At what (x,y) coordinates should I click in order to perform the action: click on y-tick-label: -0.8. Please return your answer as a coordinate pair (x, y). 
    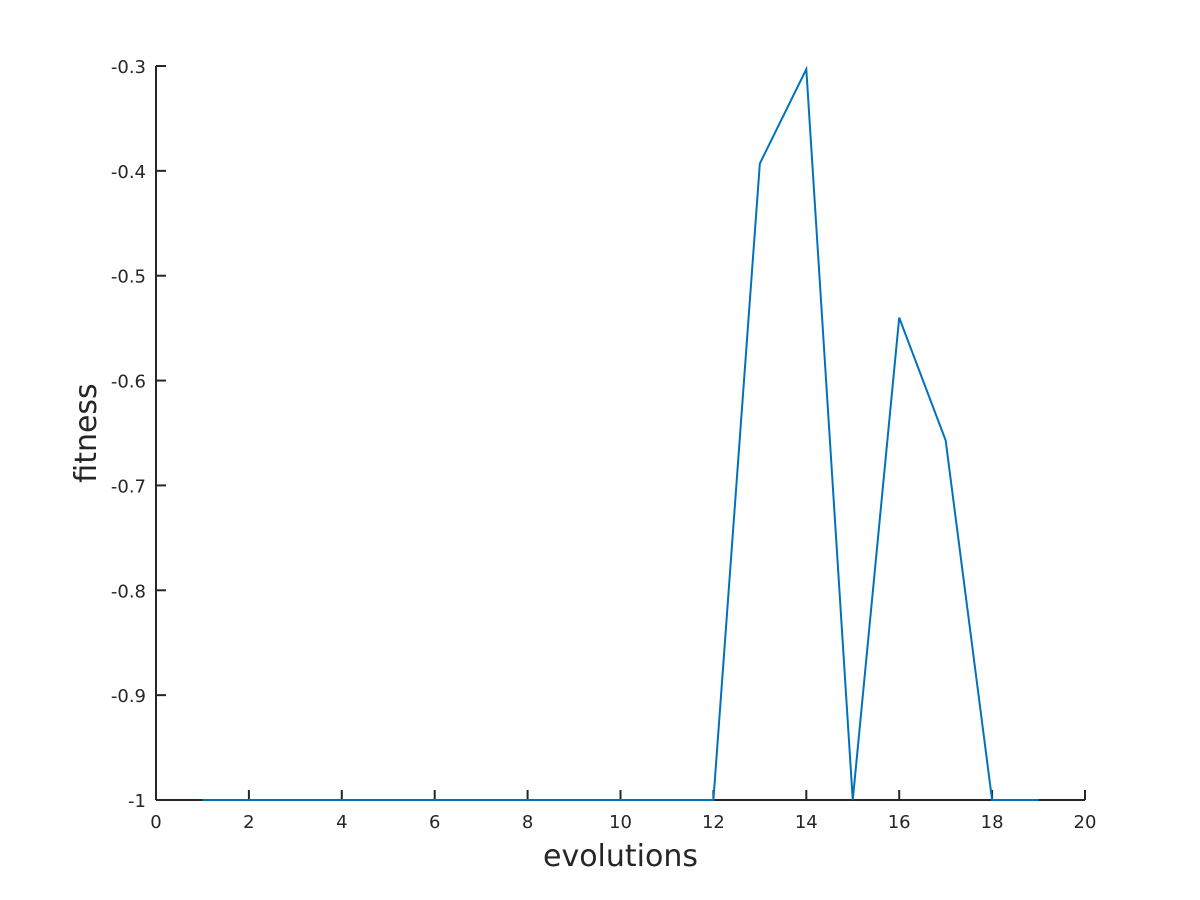
    Looking at the image, I should click on (128, 591).